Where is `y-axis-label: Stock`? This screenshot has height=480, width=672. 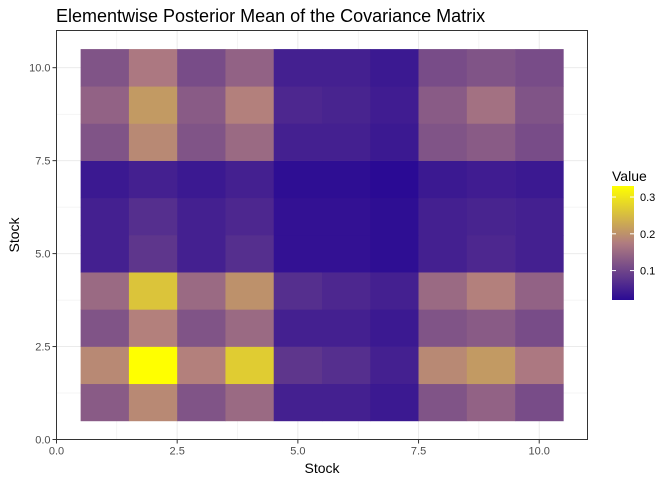 y-axis-label: Stock is located at coordinates (14, 234).